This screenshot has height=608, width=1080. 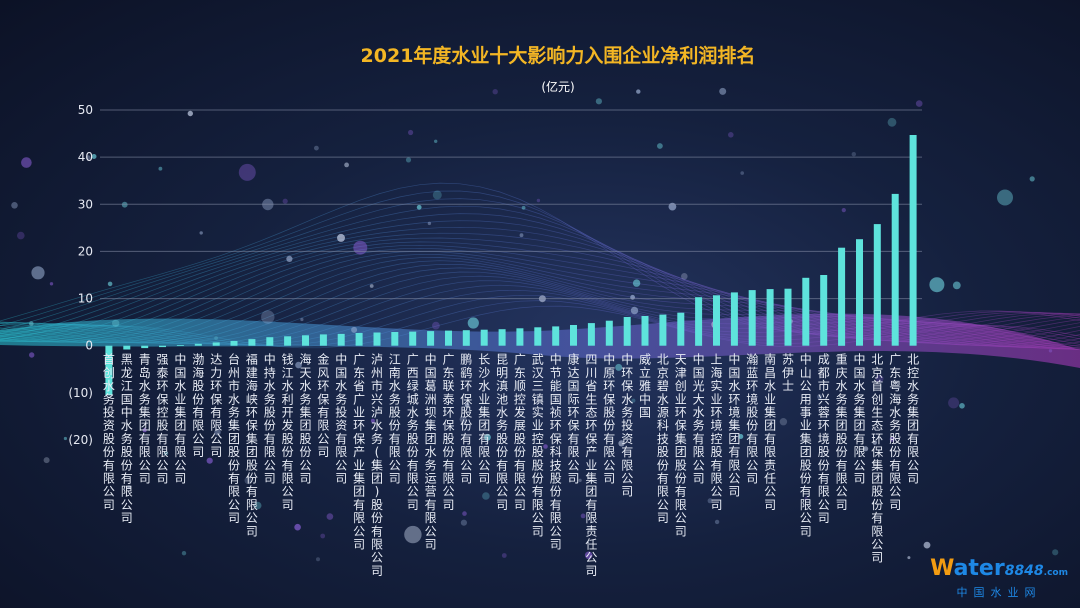 What do you see at coordinates (788, 373) in the screenshot?
I see `category-label: 苏伊士` at bounding box center [788, 373].